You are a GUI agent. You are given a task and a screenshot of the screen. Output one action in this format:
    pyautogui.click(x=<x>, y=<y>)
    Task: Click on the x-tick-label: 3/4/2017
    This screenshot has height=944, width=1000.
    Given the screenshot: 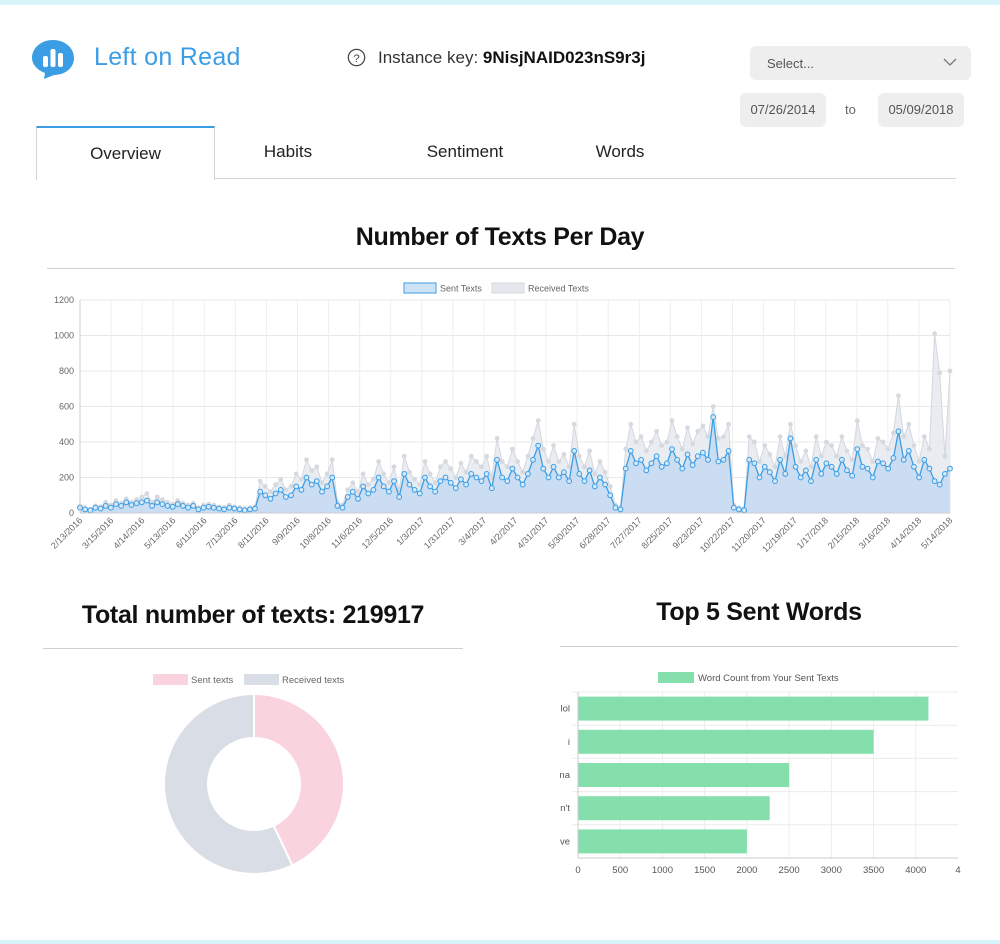 What is the action you would take?
    pyautogui.click(x=472, y=531)
    